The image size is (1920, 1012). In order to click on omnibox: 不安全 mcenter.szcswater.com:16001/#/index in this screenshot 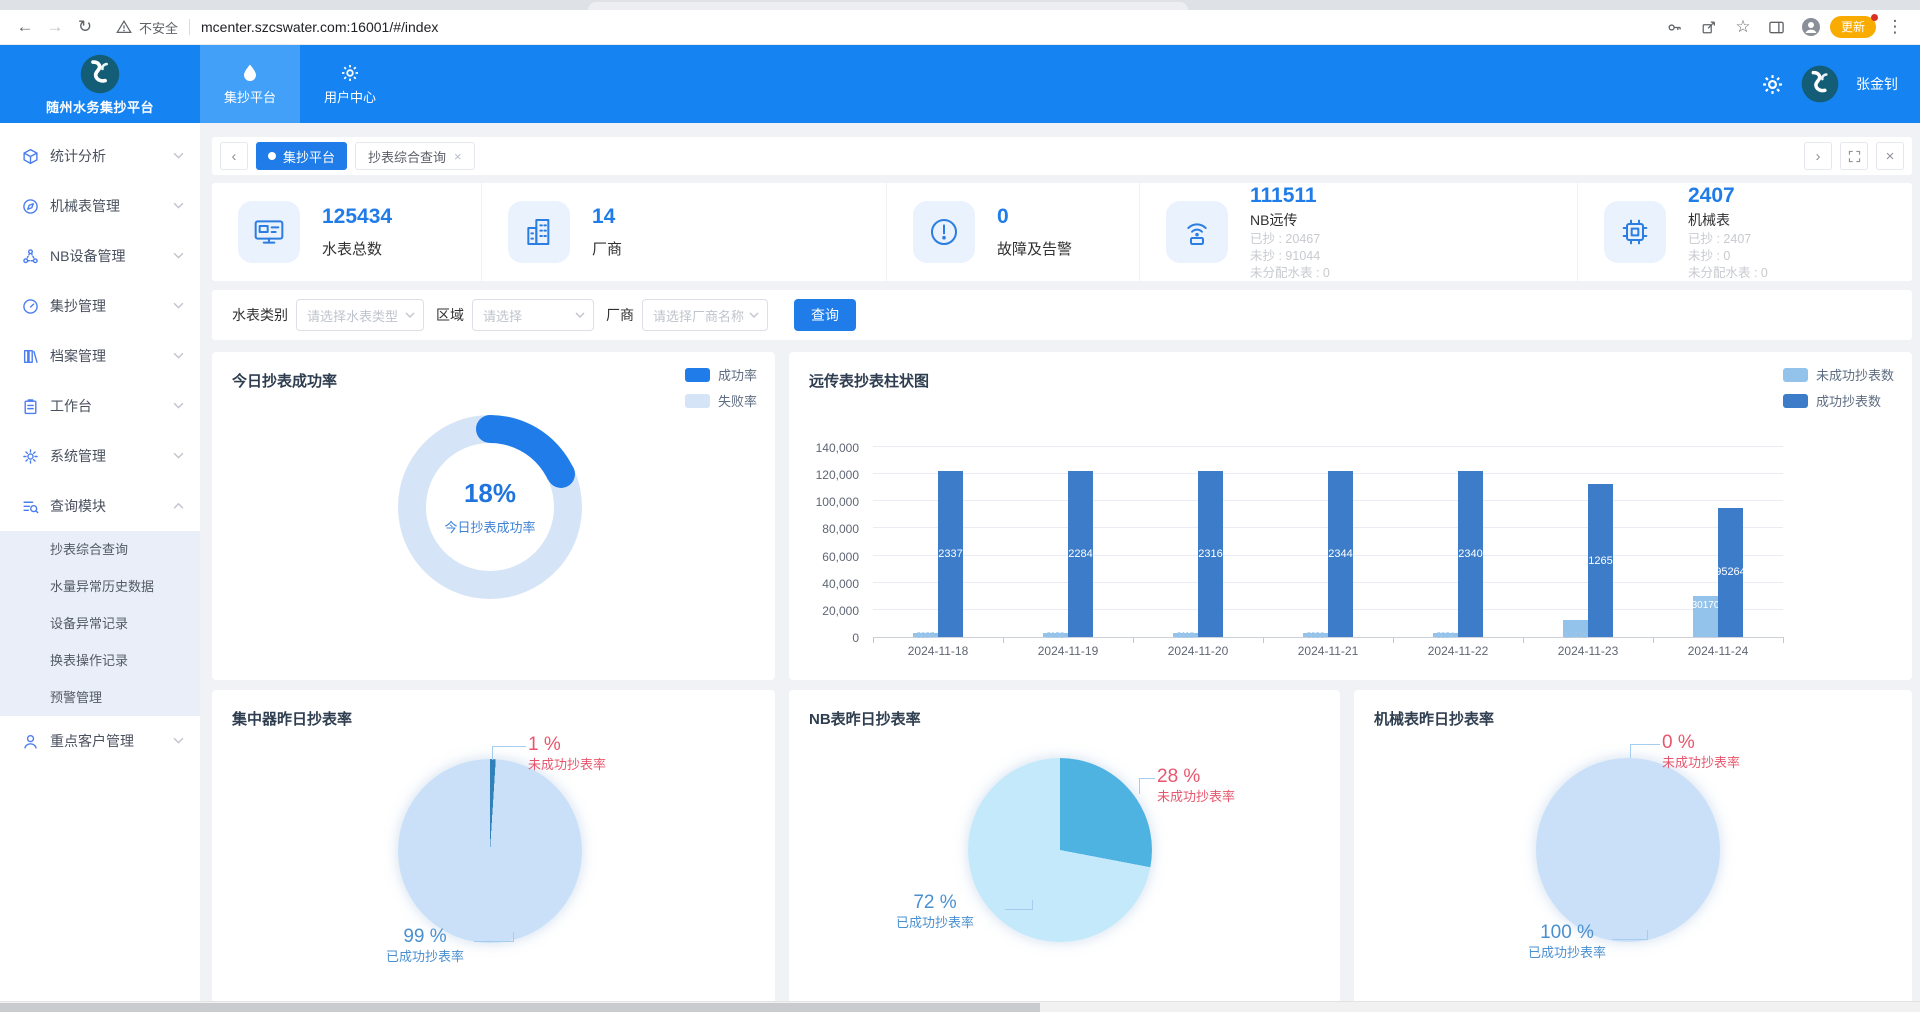, I will do `click(277, 27)`.